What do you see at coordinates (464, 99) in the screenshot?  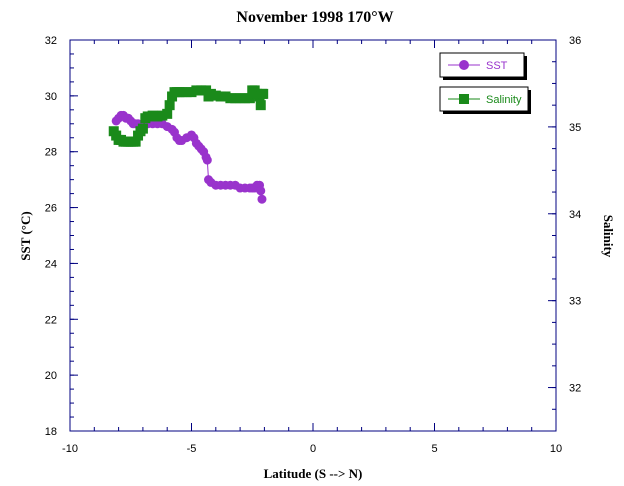 I see `legend-salinity-marker` at bounding box center [464, 99].